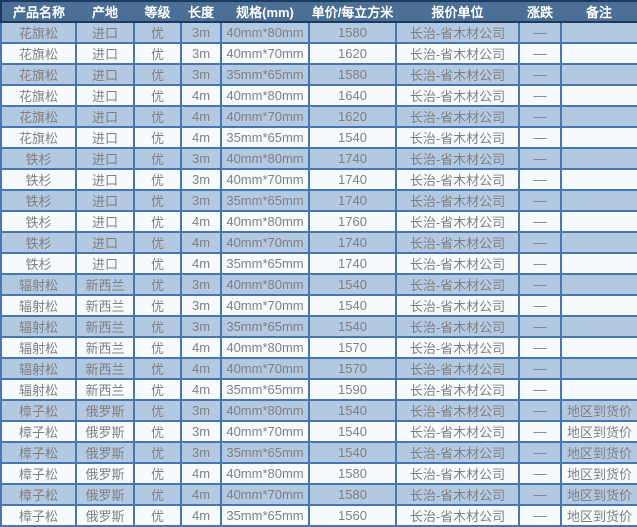 The height and width of the screenshot is (527, 637). Describe the element at coordinates (318, 410) in the screenshot. I see `table-row: 樟子松 俄罗斯优 3m 40mm*80mm 1540 长治-省木材公司 — 地区到货价` at that location.